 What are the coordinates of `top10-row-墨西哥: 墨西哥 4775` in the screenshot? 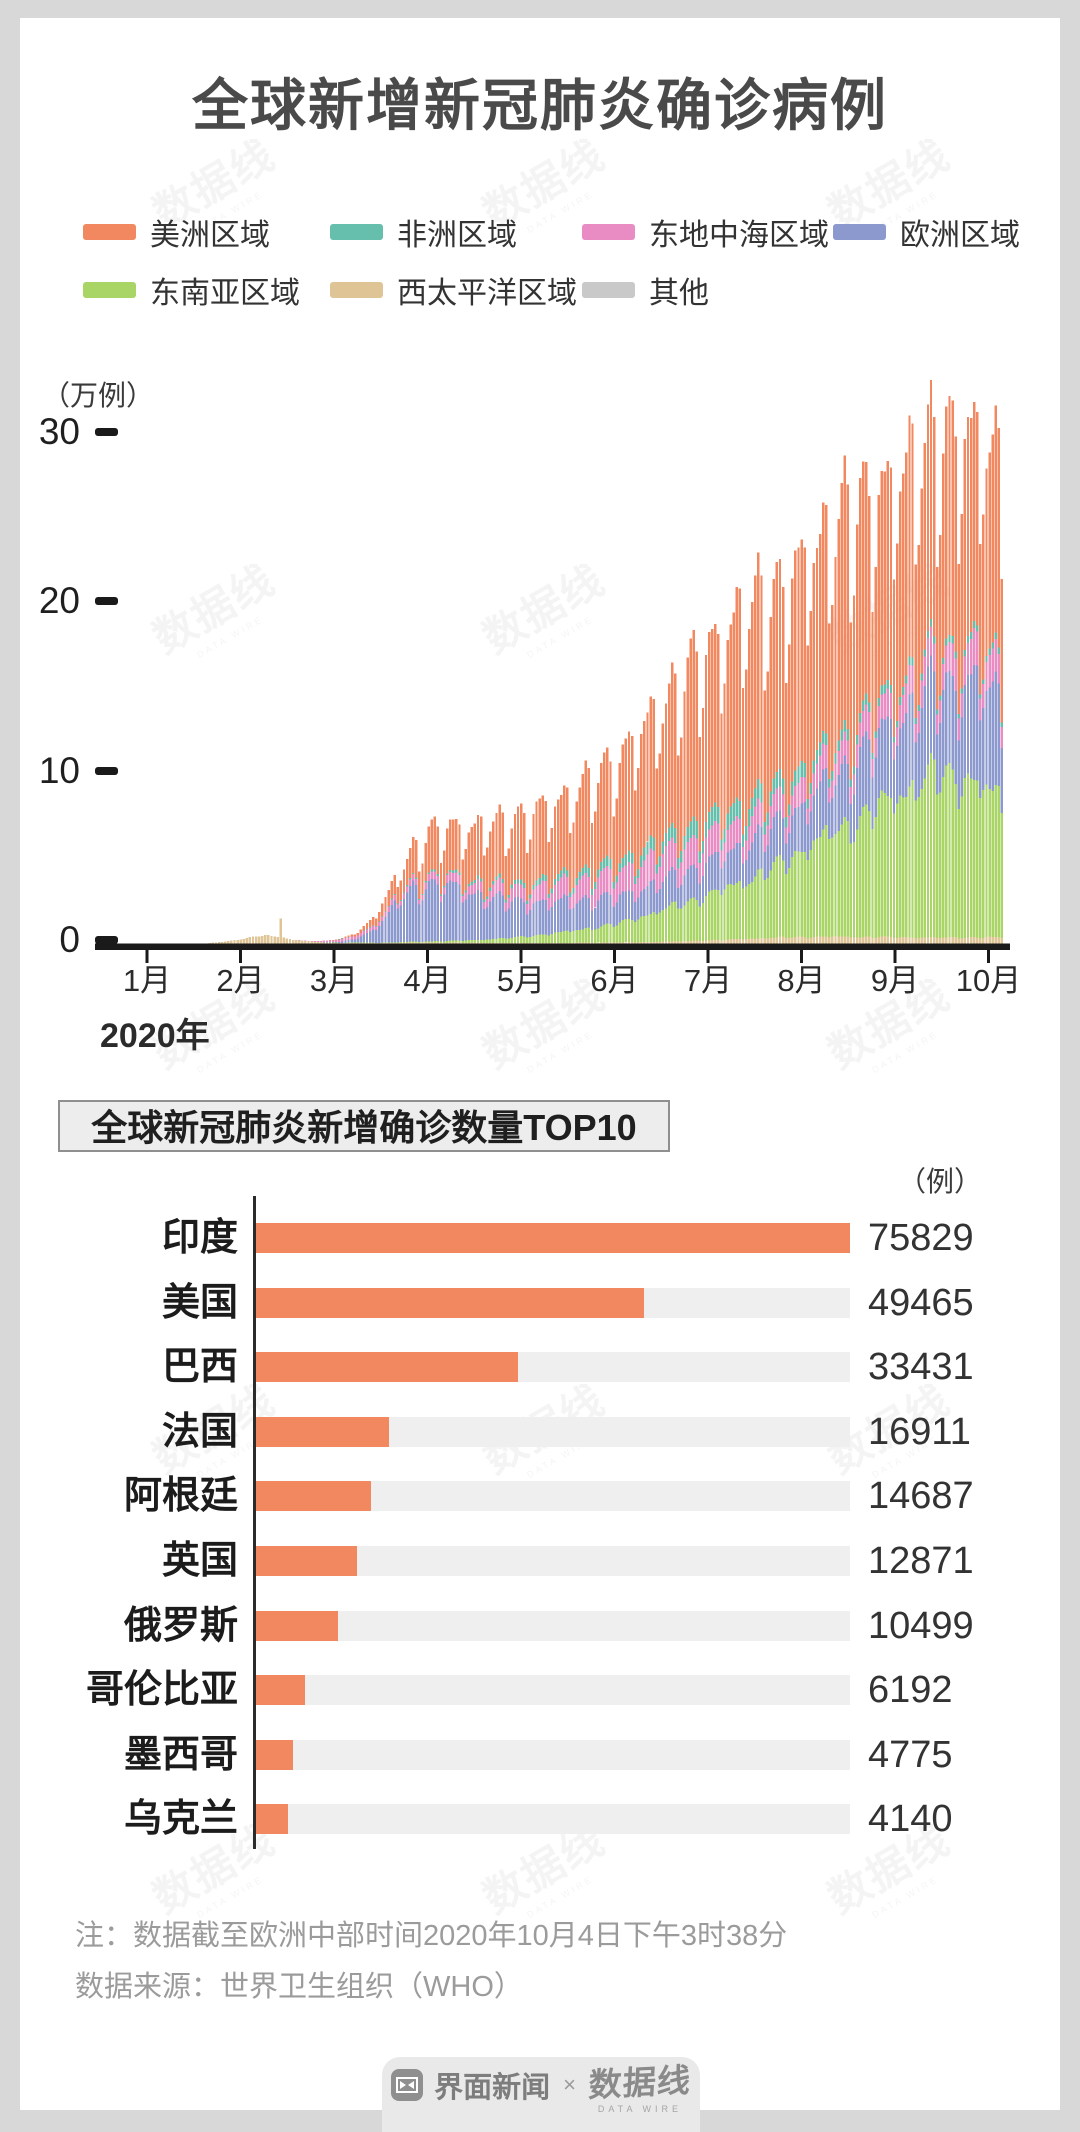 It's located at (540, 1755).